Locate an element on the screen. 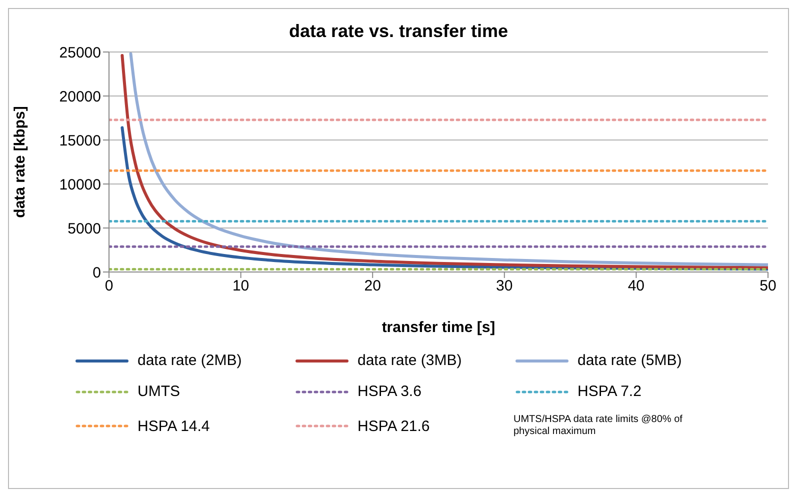 The height and width of the screenshot is (497, 797). legend-label: HSPA 14.4 is located at coordinates (174, 426).